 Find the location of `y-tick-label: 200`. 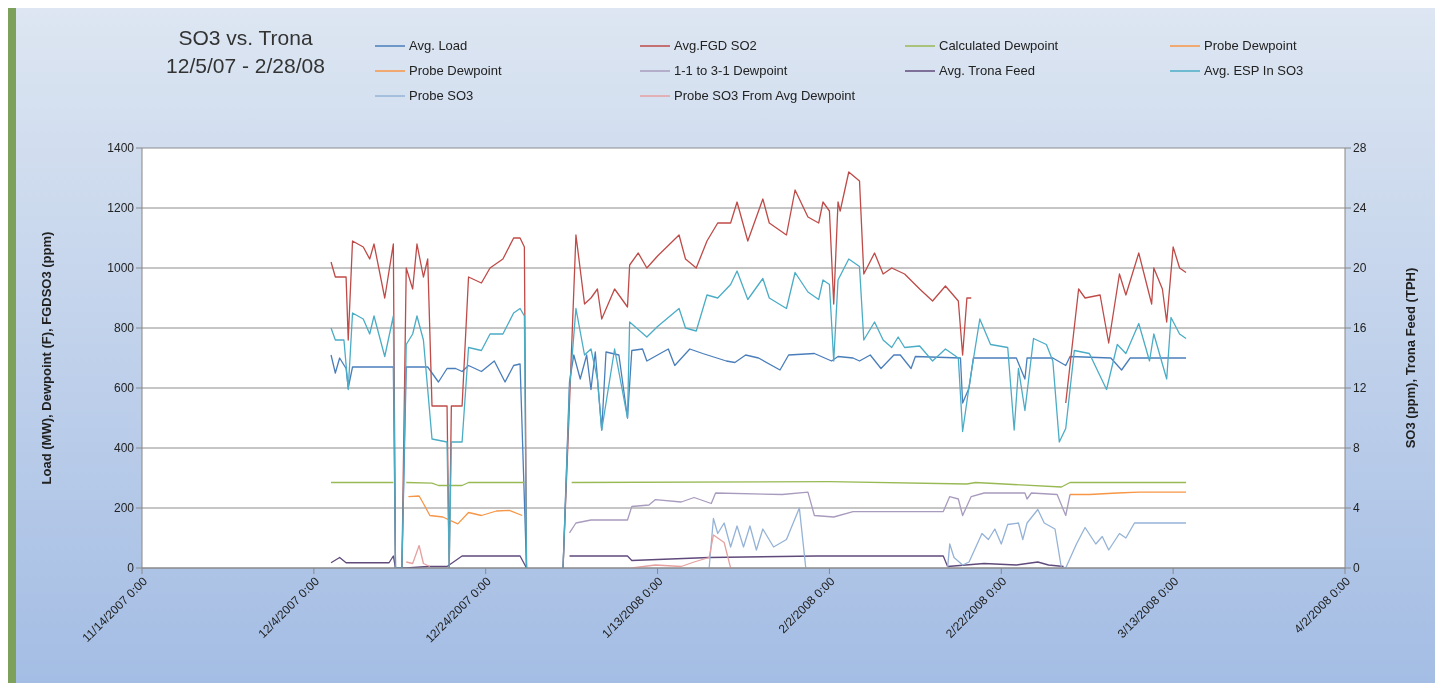

y-tick-label: 200 is located at coordinates (124, 508).